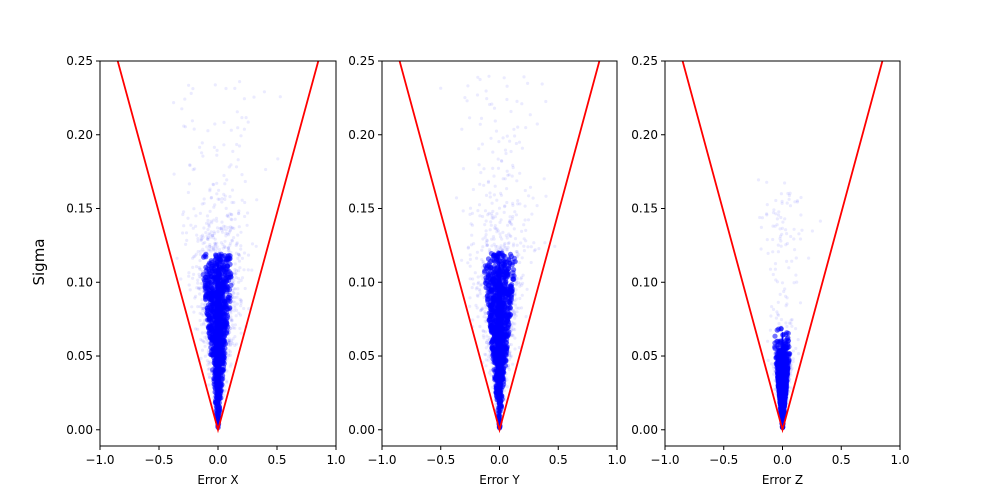 Image resolution: width=1000 pixels, height=500 pixels. I want to click on y-tick-label: 0.20, so click(361, 135).